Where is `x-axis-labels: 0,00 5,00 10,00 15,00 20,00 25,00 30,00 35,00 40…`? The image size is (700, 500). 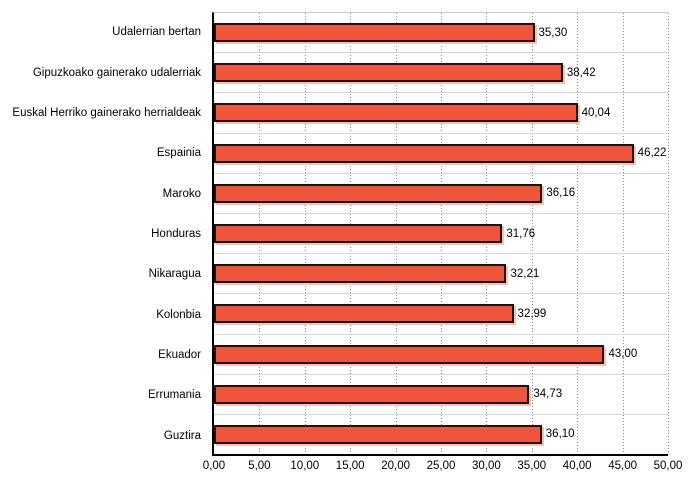
x-axis-labels: 0,00 5,00 10,00 15,00 20,00 25,00 30,00 35,00 40… is located at coordinates (443, 468).